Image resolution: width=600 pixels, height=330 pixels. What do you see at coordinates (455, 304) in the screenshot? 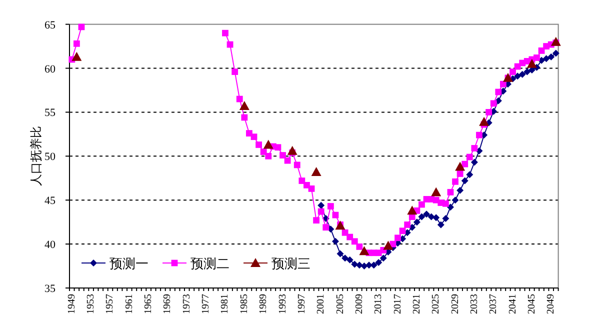
I see `x-tick-label: 2029` at bounding box center [455, 304].